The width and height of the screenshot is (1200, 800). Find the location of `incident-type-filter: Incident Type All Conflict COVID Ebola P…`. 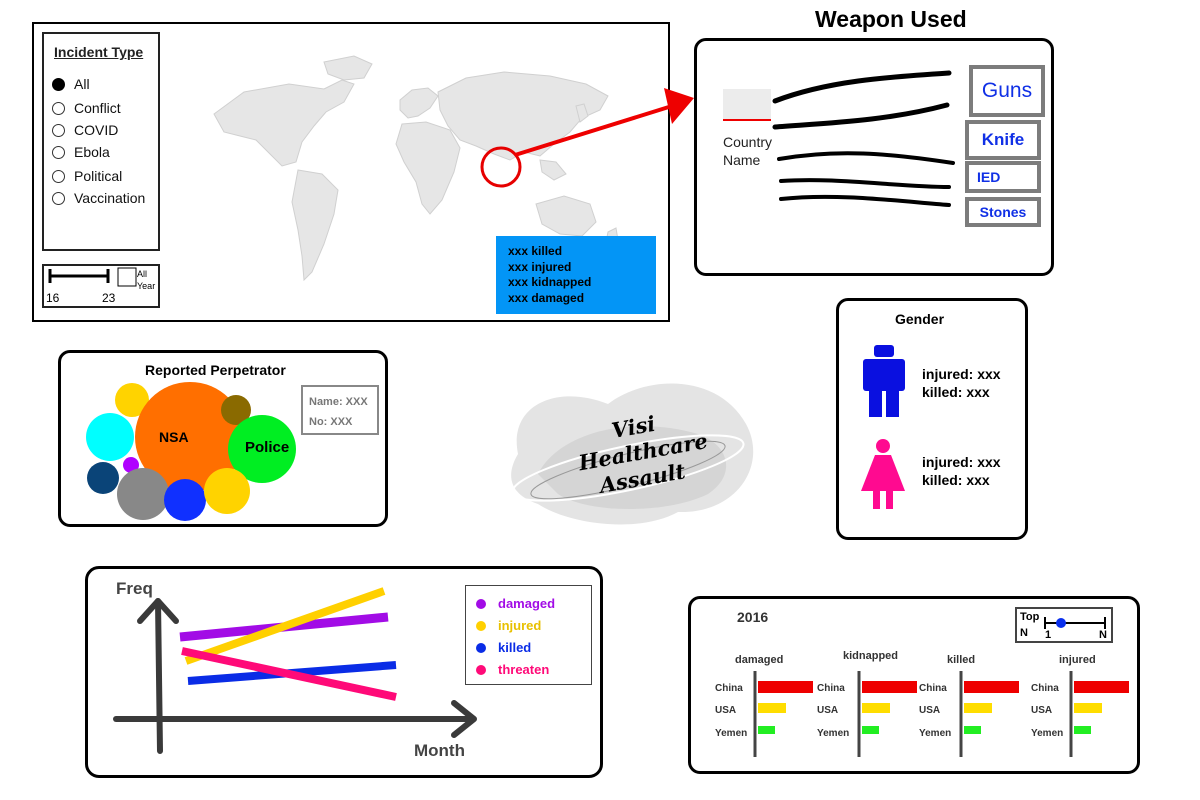

incident-type-filter: Incident Type All Conflict COVID Ebola P… is located at coordinates (101, 141).